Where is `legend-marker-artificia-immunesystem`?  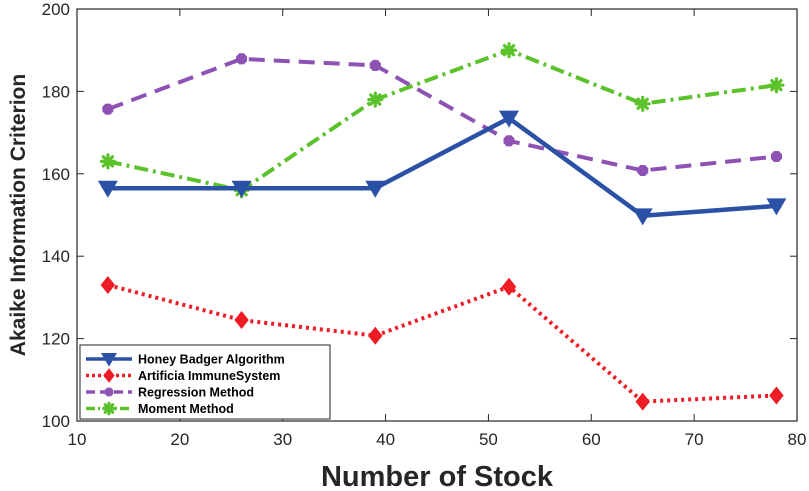 legend-marker-artificia-immunesystem is located at coordinates (109, 375).